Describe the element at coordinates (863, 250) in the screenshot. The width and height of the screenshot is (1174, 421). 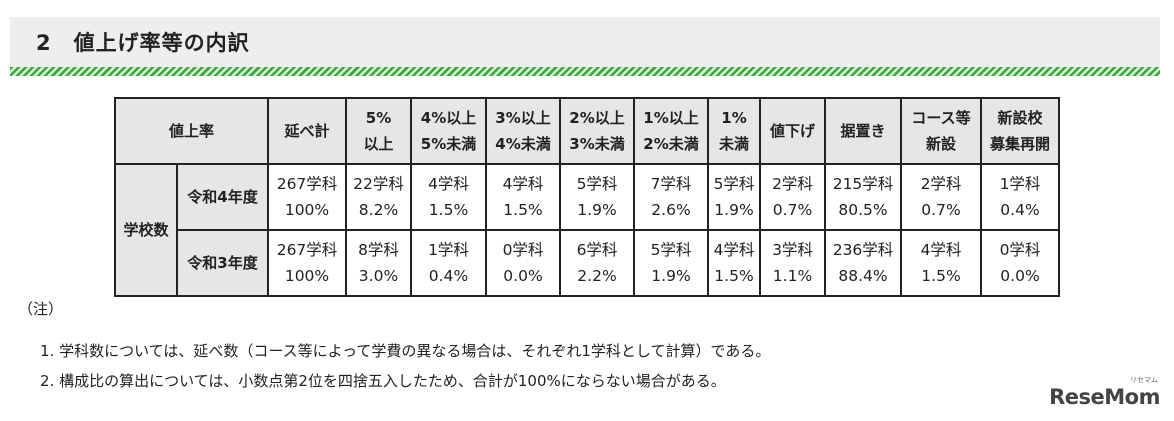
I see `cell-count: 236学科` at that location.